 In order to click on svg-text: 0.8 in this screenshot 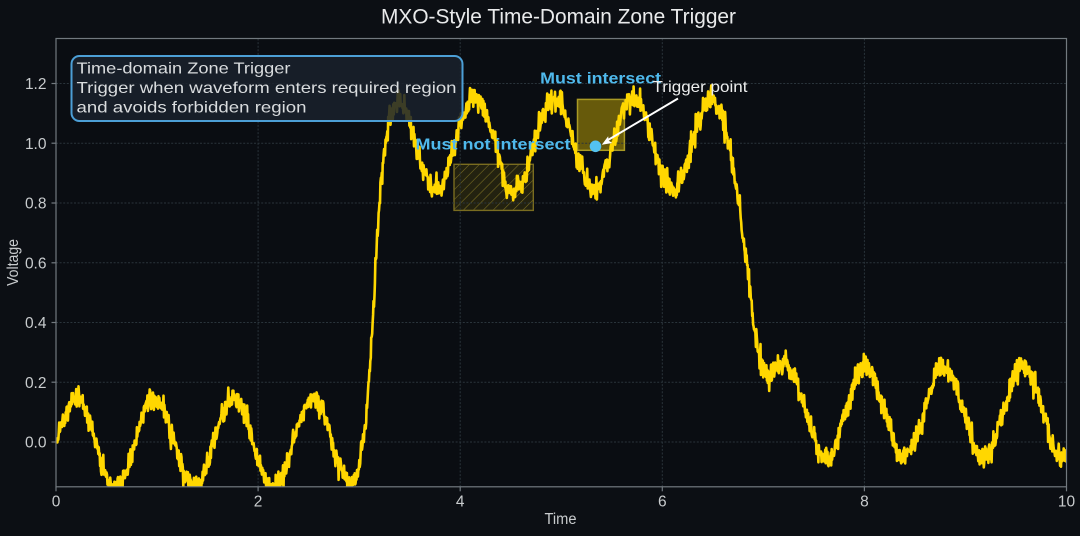, I will do `click(36, 204)`.